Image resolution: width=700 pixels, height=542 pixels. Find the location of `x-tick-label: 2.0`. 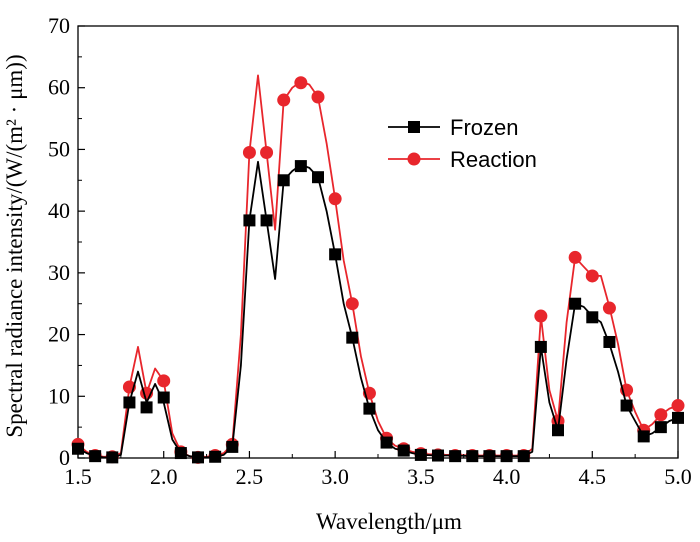

x-tick-label: 2.0 is located at coordinates (164, 476).